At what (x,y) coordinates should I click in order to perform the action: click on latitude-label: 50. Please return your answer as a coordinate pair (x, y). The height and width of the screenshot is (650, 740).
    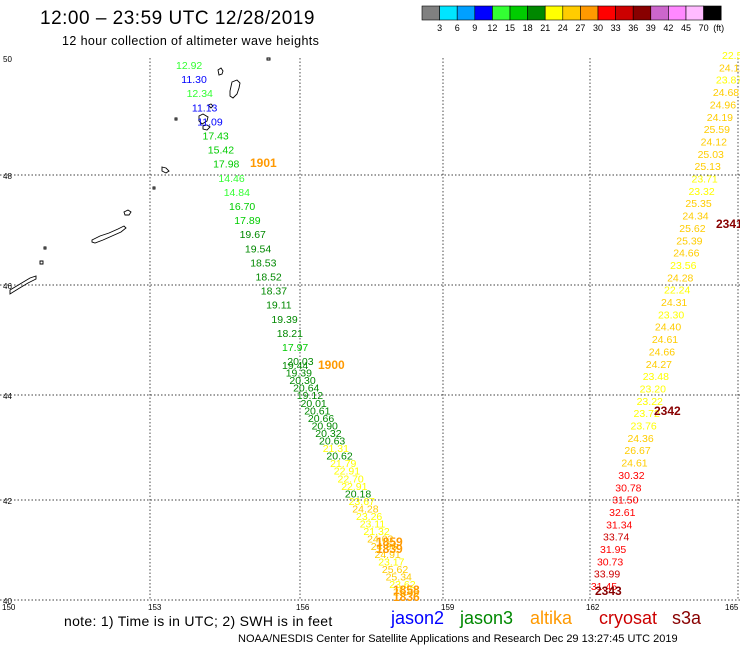
    Looking at the image, I should click on (7, 59).